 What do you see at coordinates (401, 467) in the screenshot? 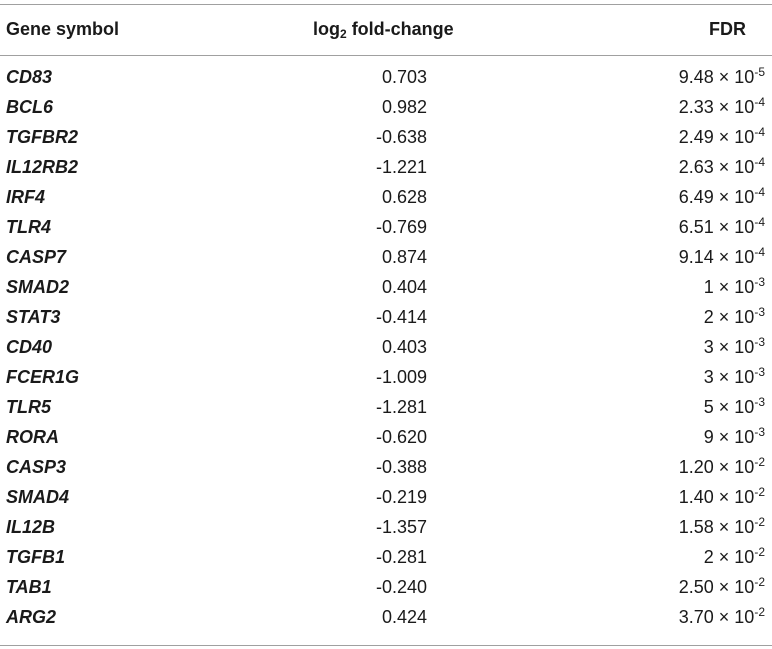
I see `fold-change-cell: -0.388` at bounding box center [401, 467].